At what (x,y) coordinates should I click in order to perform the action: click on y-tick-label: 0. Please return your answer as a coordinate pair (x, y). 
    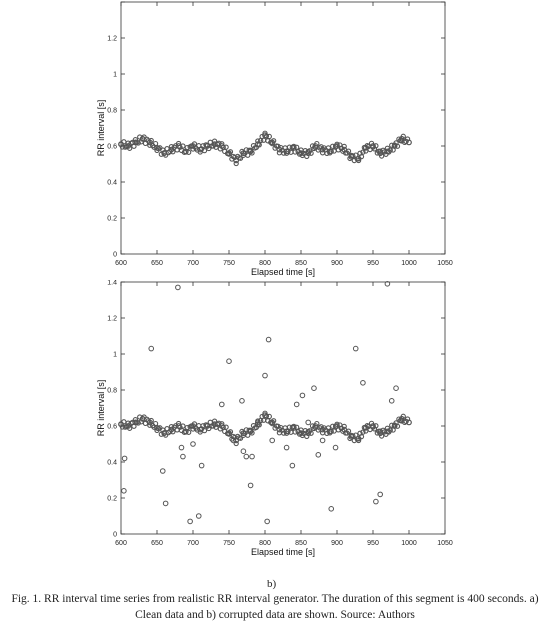
    Looking at the image, I should click on (115, 535).